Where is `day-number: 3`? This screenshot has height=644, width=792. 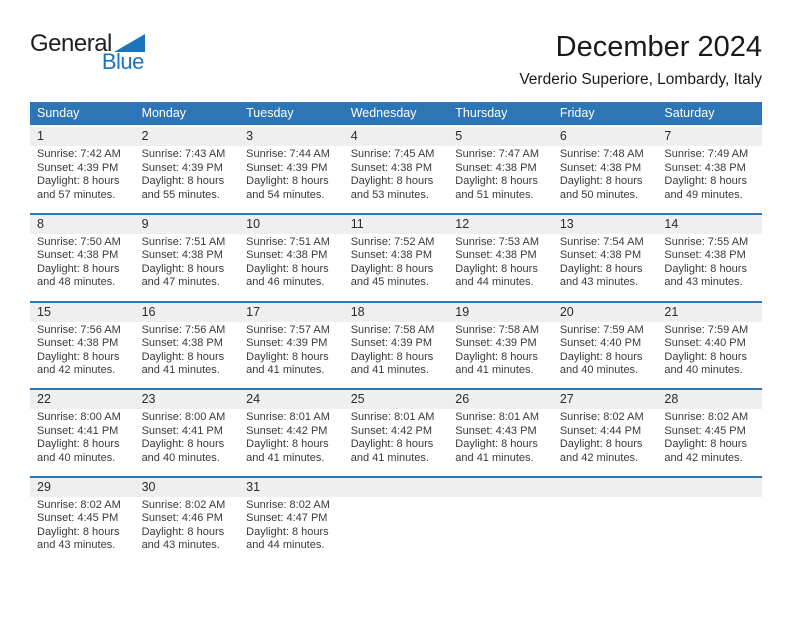
day-number: 3 is located at coordinates (250, 136).